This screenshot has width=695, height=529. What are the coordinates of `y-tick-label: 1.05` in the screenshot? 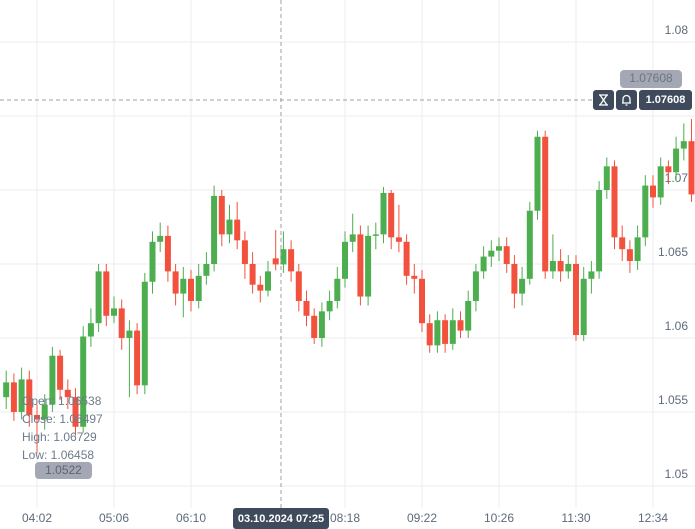 It's located at (677, 474).